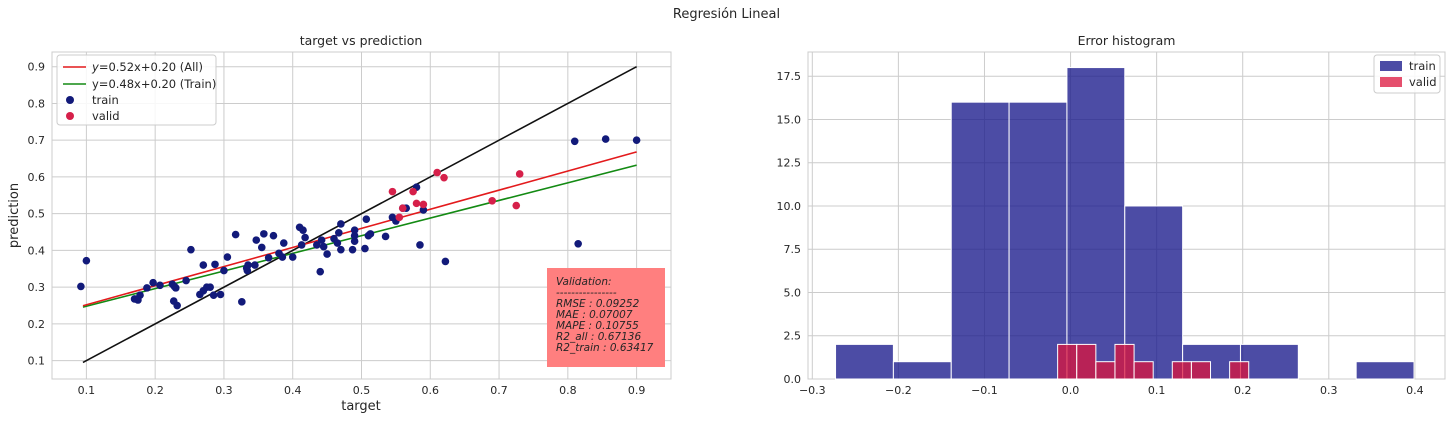  Describe the element at coordinates (87, 390) in the screenshot. I see `scatter-x-tick-label: 0.1` at that location.